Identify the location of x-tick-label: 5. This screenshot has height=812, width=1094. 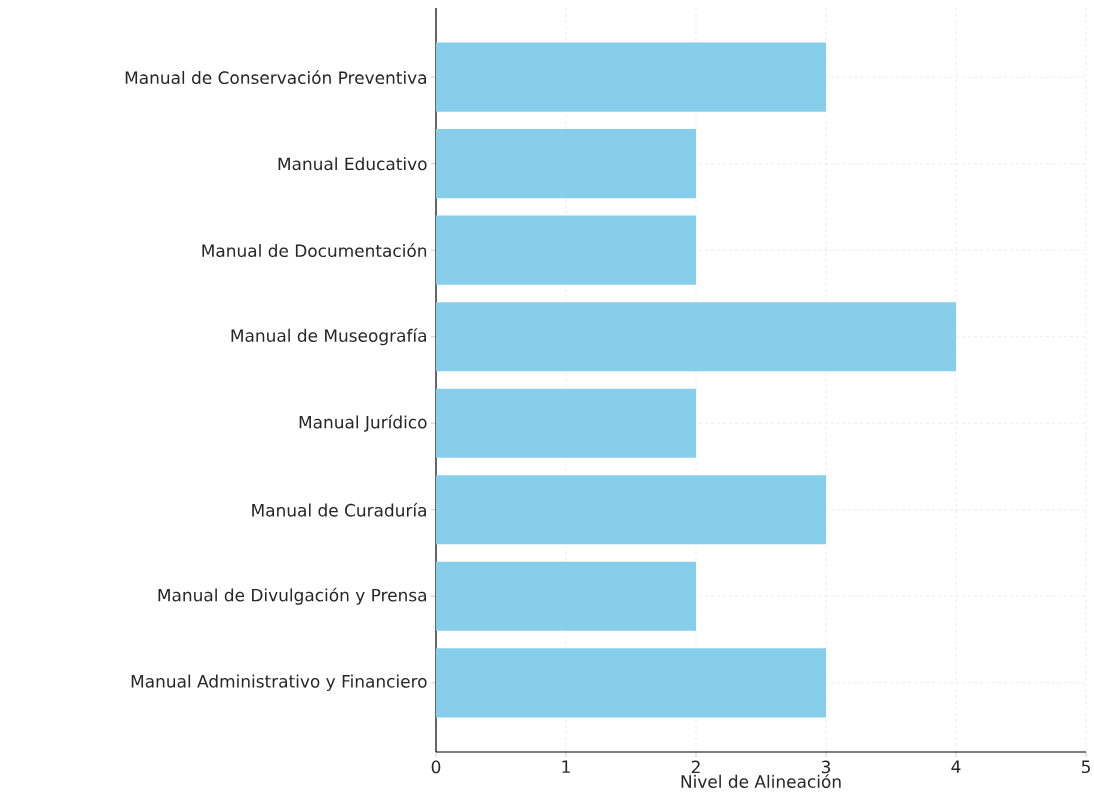
(1085, 767).